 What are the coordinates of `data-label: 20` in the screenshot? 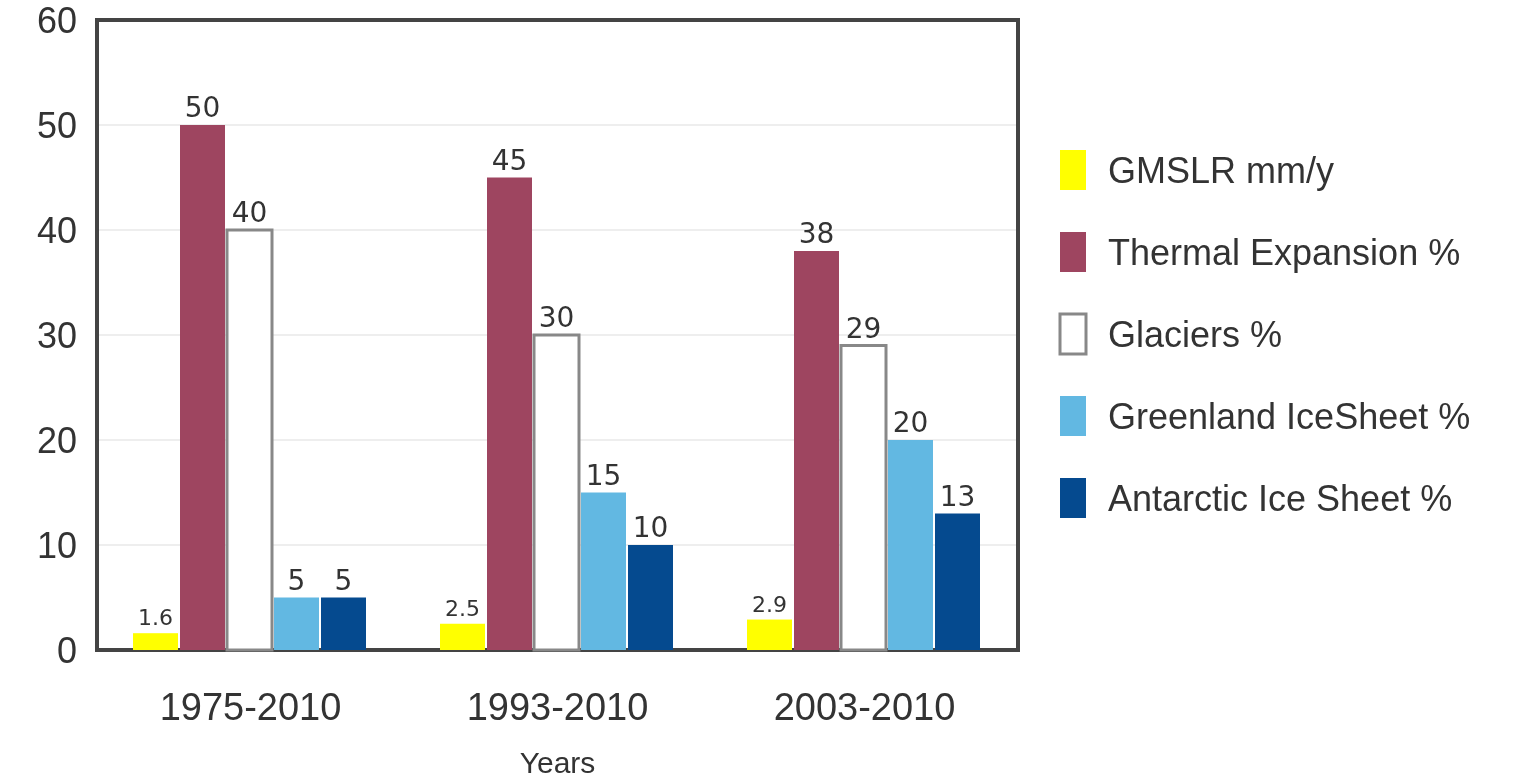 It's located at (910, 422).